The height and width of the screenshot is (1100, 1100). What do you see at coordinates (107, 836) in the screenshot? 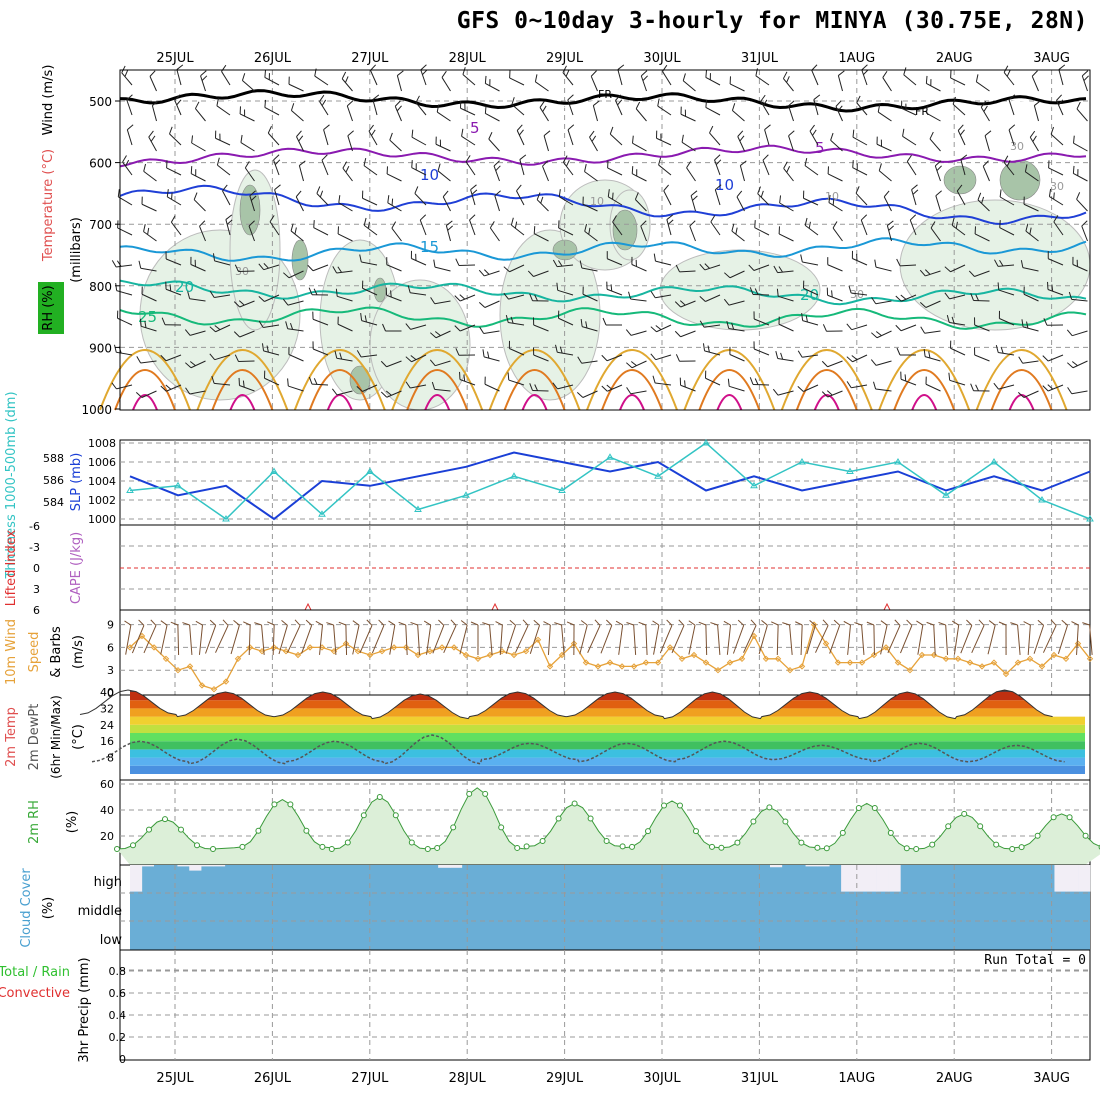
I see `rh-tick: 20` at bounding box center [107, 836].